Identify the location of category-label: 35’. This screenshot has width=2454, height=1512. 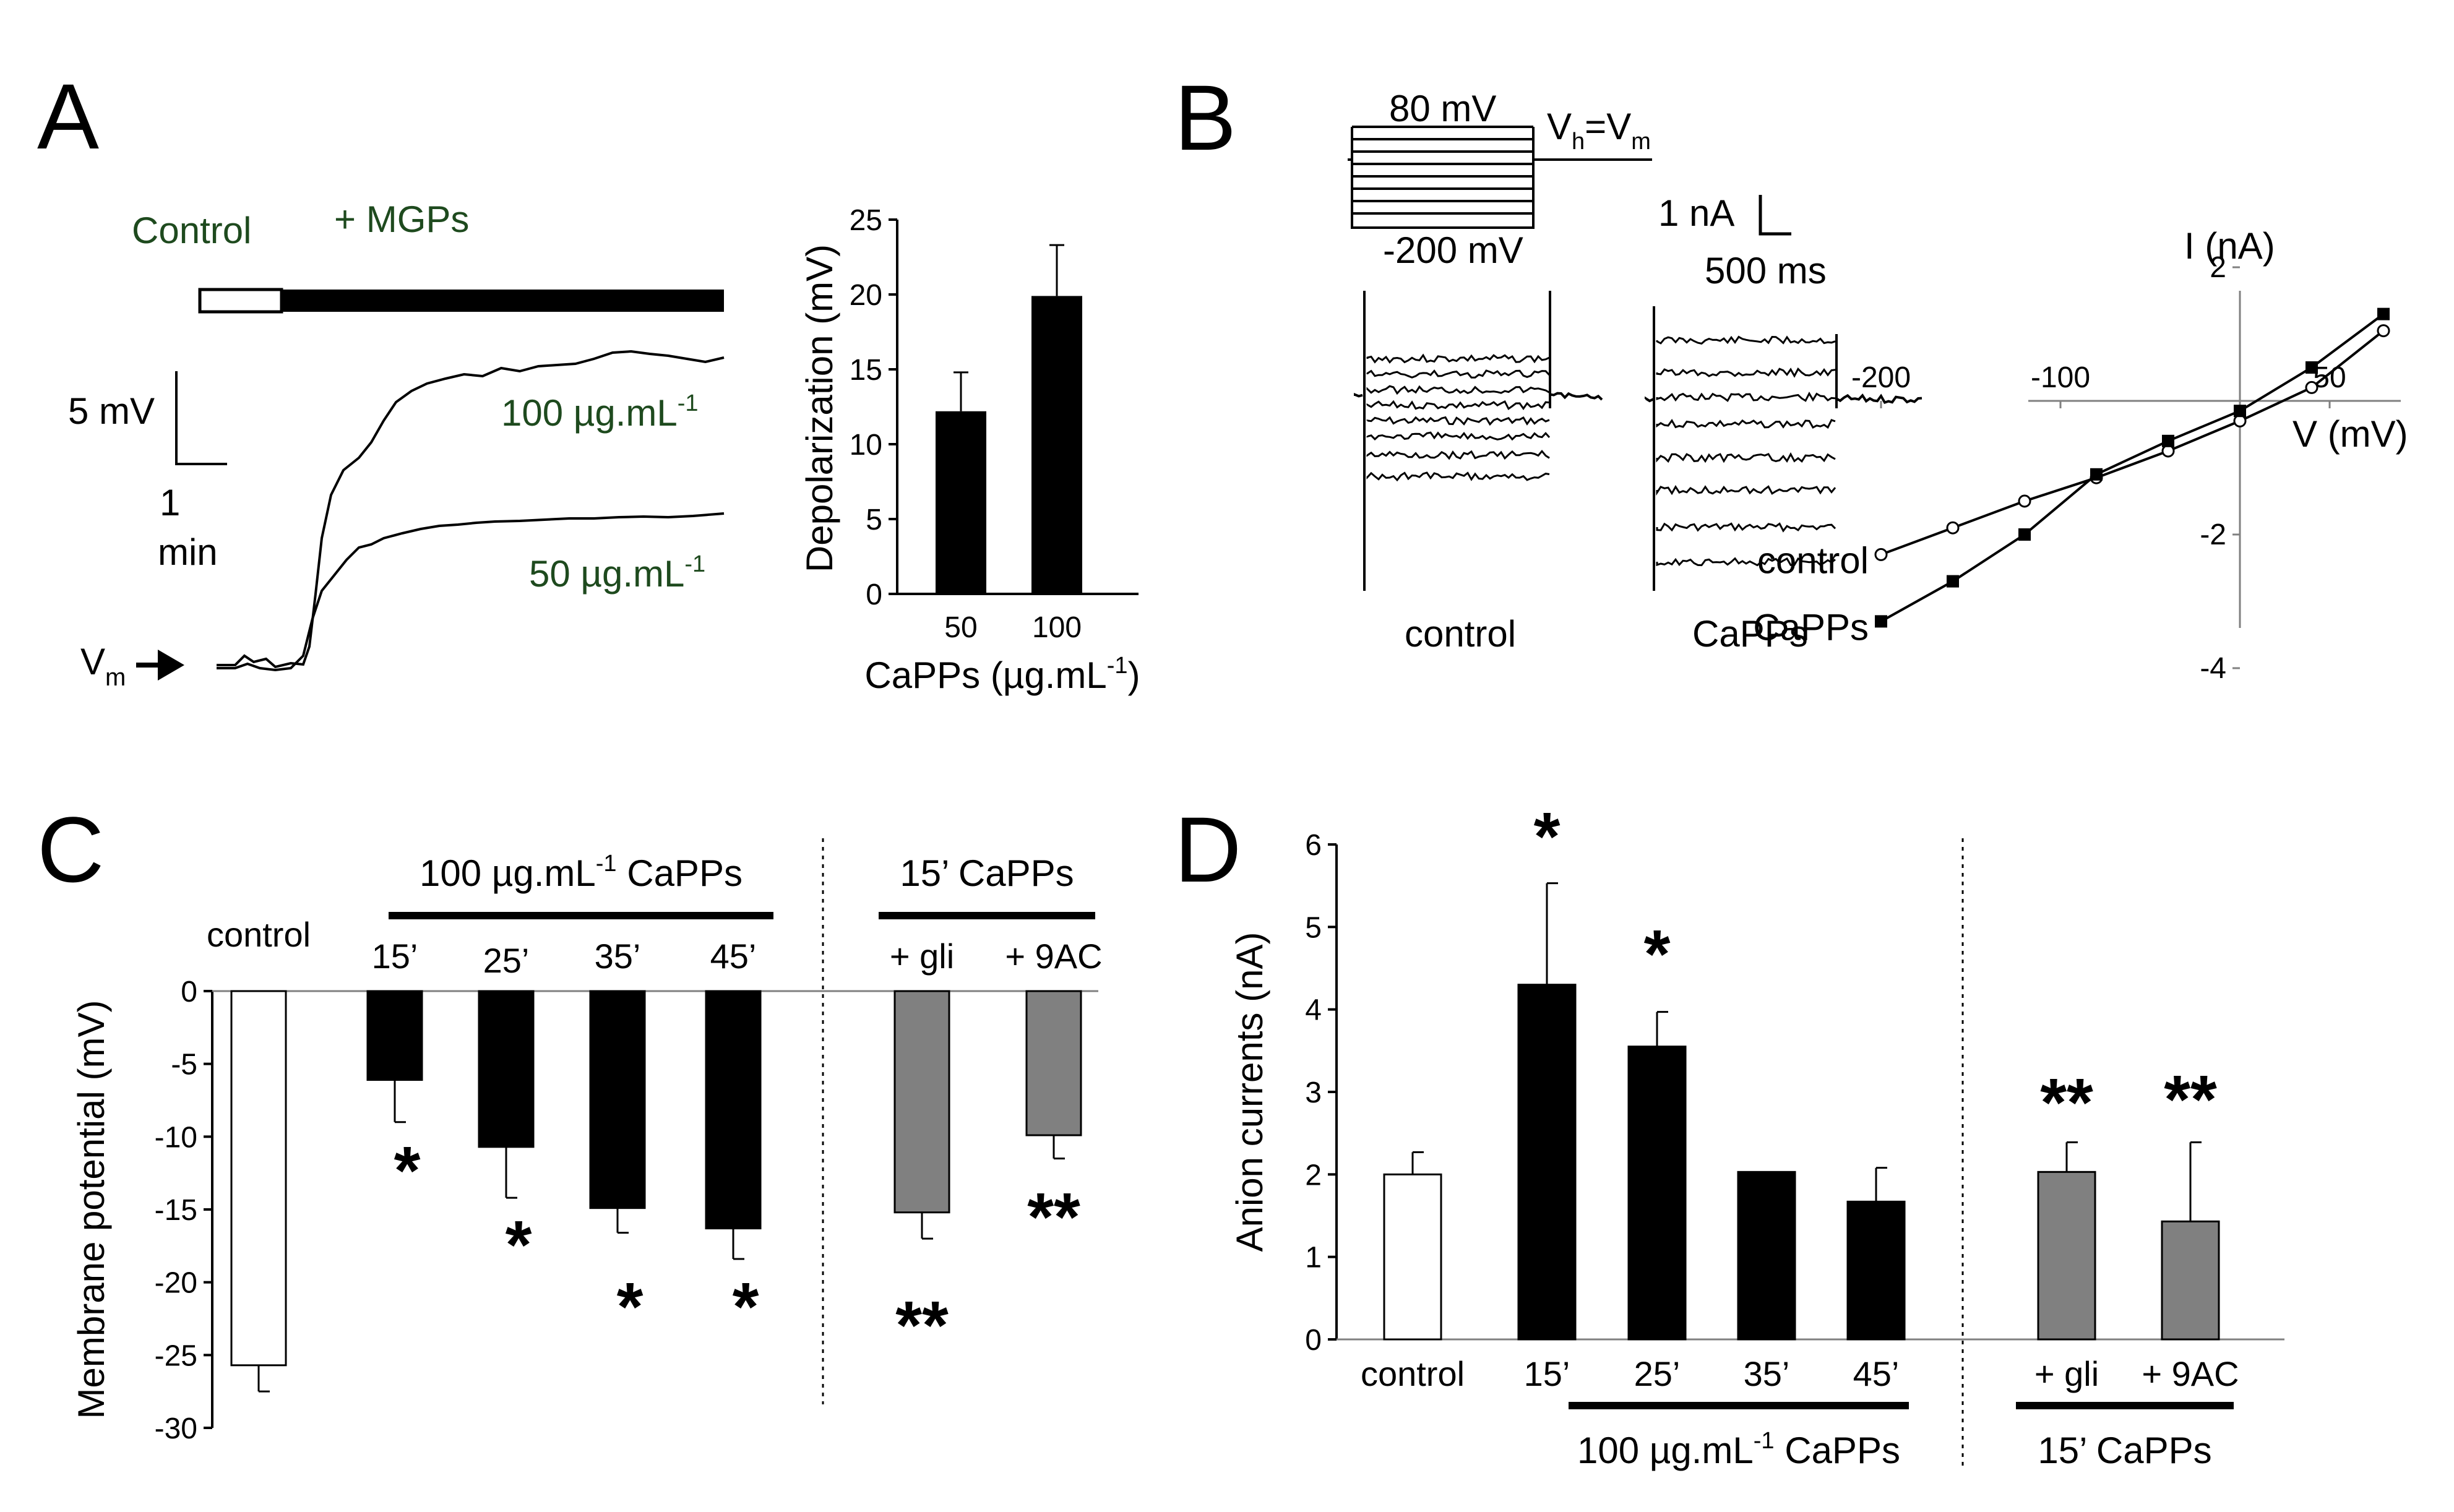
(618, 956).